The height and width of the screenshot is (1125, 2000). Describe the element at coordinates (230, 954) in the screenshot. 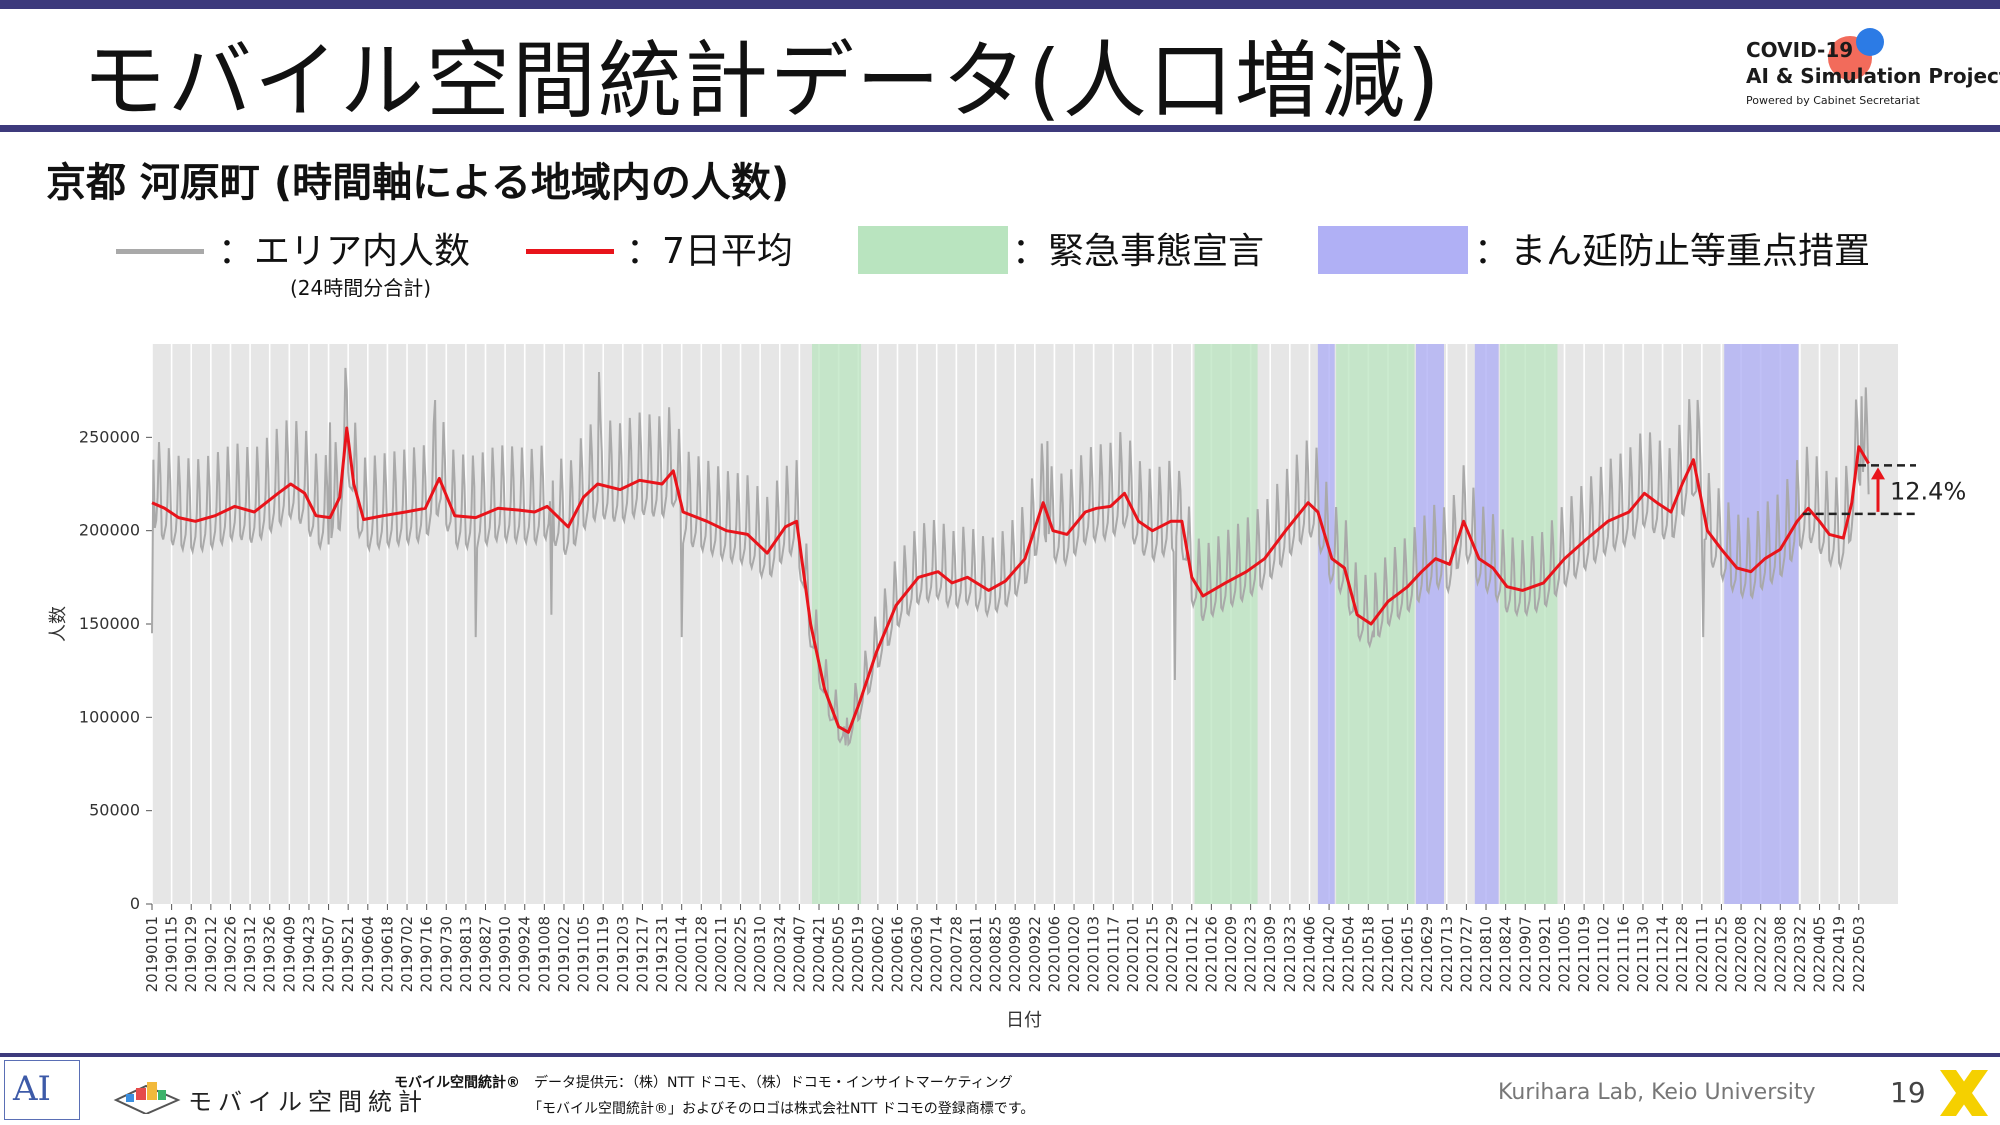

I see `x-tick-label: 20190226` at that location.